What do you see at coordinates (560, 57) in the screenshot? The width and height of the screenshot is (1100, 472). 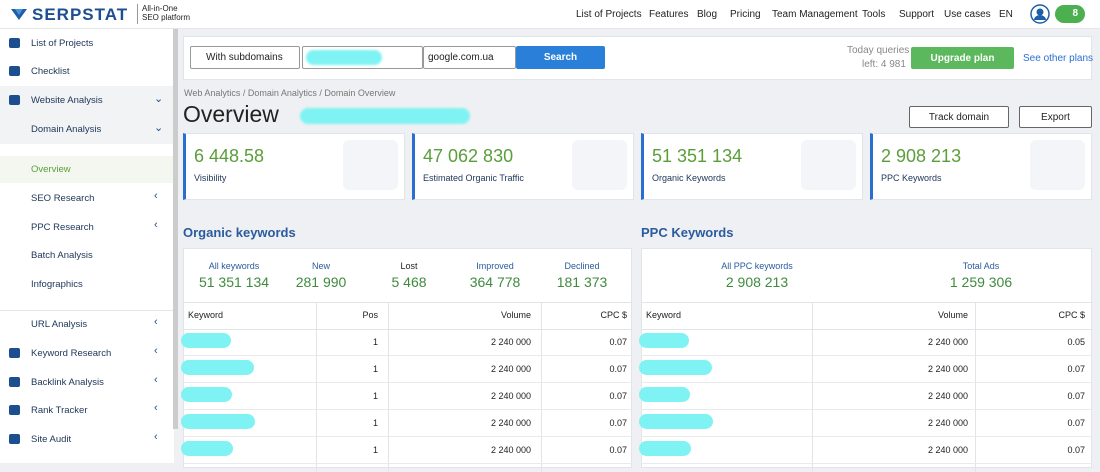 I see `search-button: Search` at bounding box center [560, 57].